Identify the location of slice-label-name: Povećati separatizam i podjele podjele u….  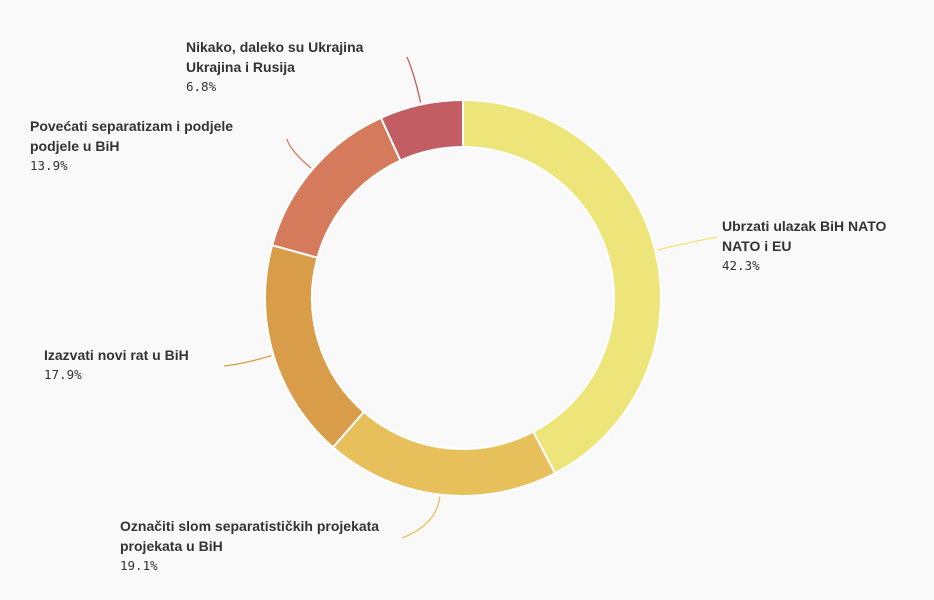
(132, 136).